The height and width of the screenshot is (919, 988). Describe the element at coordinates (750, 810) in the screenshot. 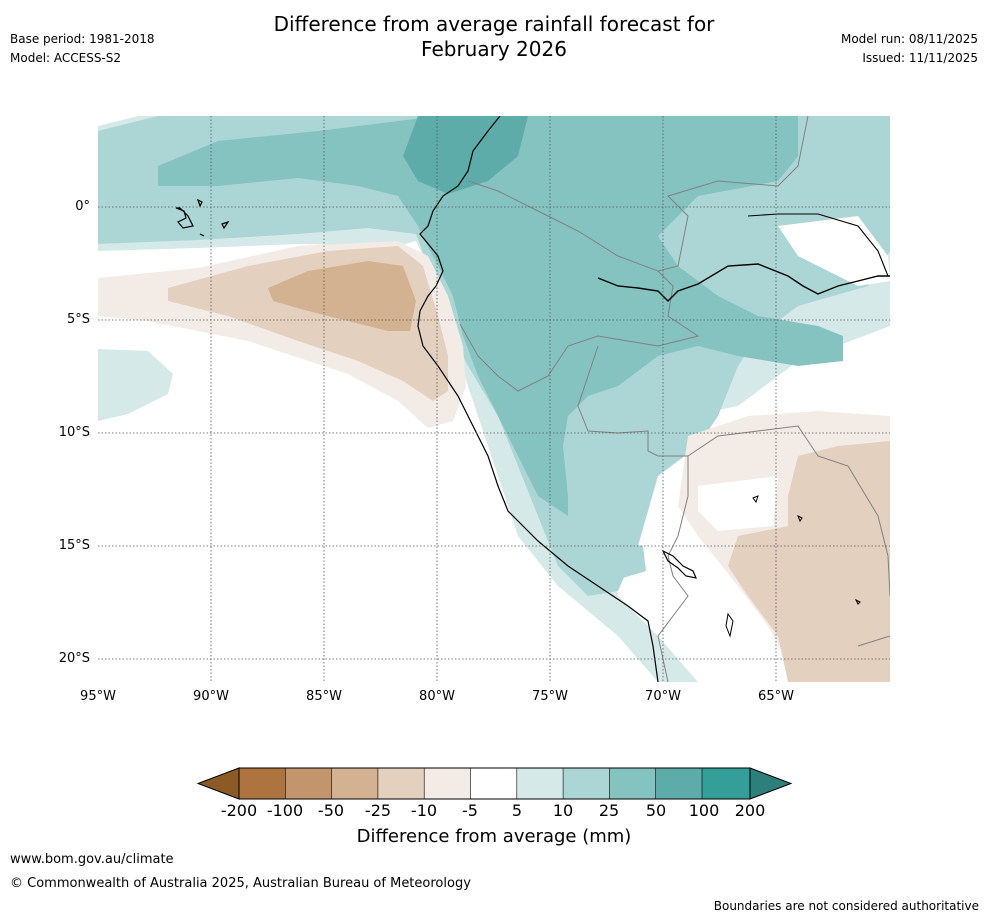

I see `colorbar-tick-200: 200` at that location.